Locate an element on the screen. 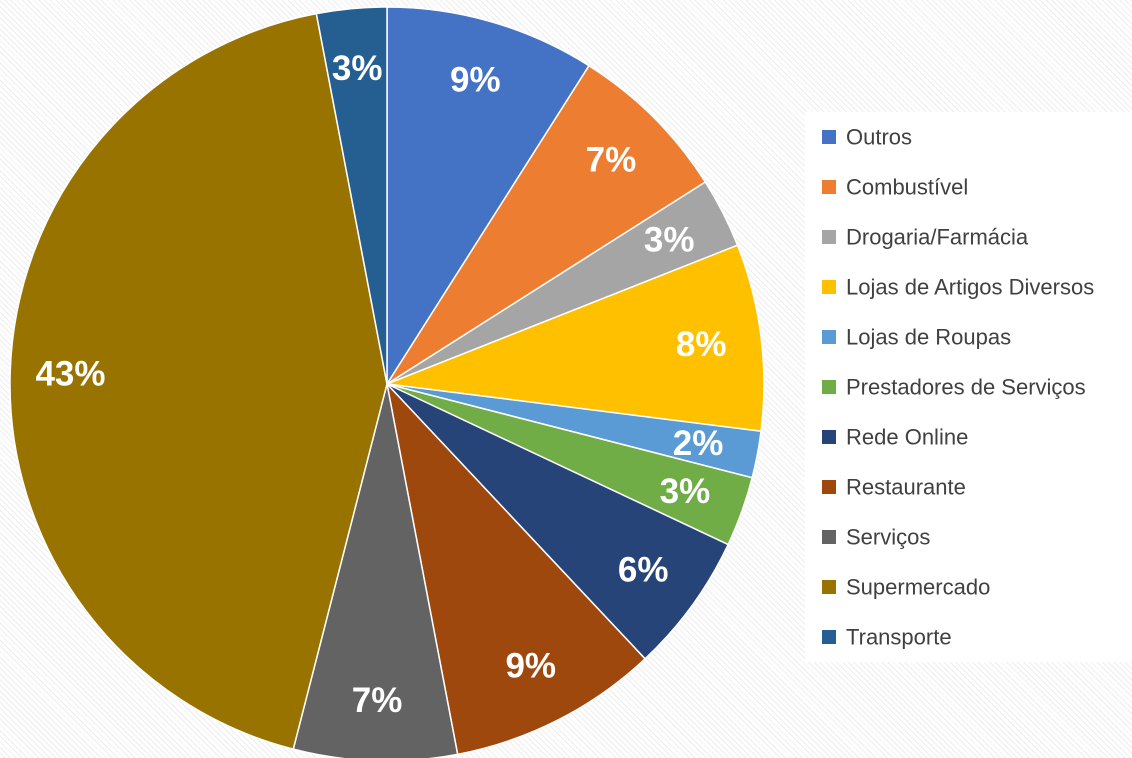 This screenshot has width=1132, height=758. legend-label: Rede Online is located at coordinates (907, 437).